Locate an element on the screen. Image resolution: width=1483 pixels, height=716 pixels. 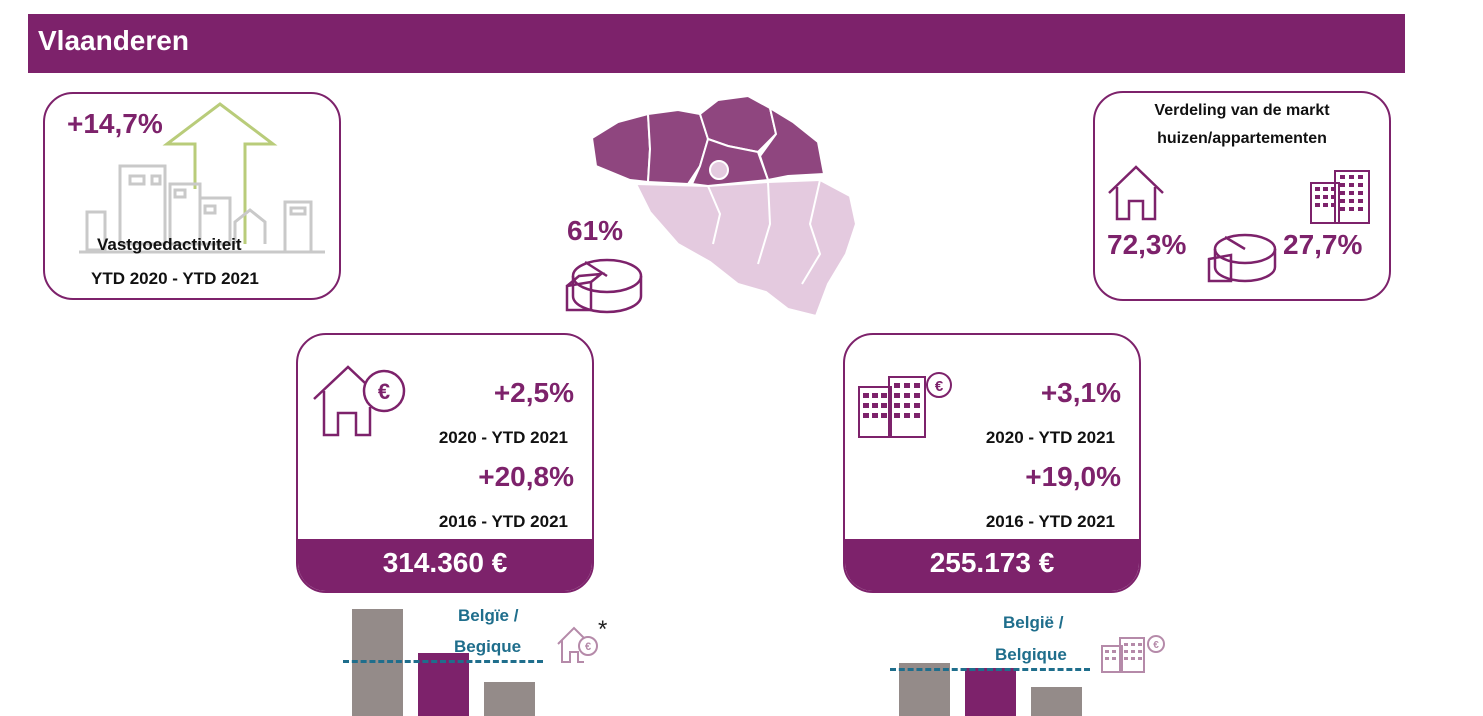
apartment-price-band: 255.173 € is located at coordinates (992, 565).